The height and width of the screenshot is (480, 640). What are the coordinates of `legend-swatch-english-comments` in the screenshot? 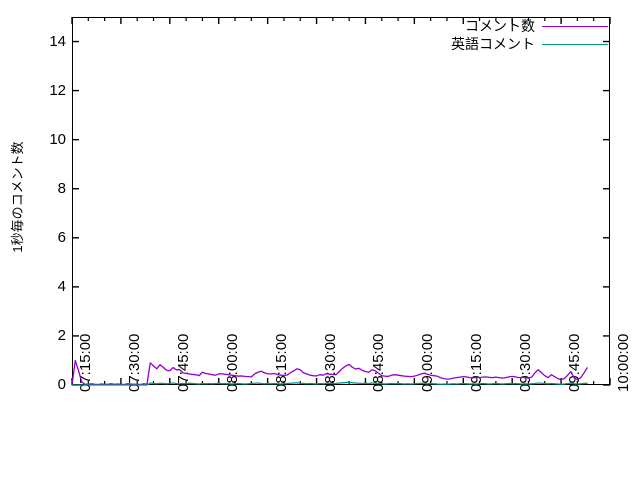 It's located at (575, 44).